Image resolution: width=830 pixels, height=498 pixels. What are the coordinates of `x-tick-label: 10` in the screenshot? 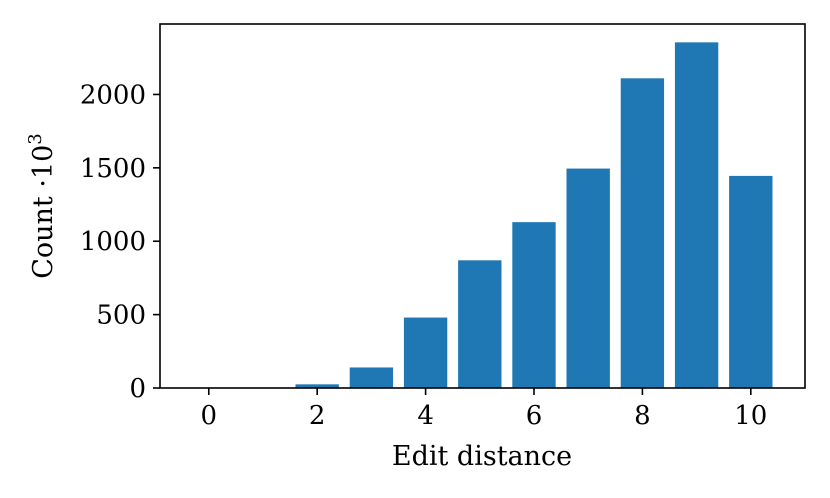 It's located at (750, 416).